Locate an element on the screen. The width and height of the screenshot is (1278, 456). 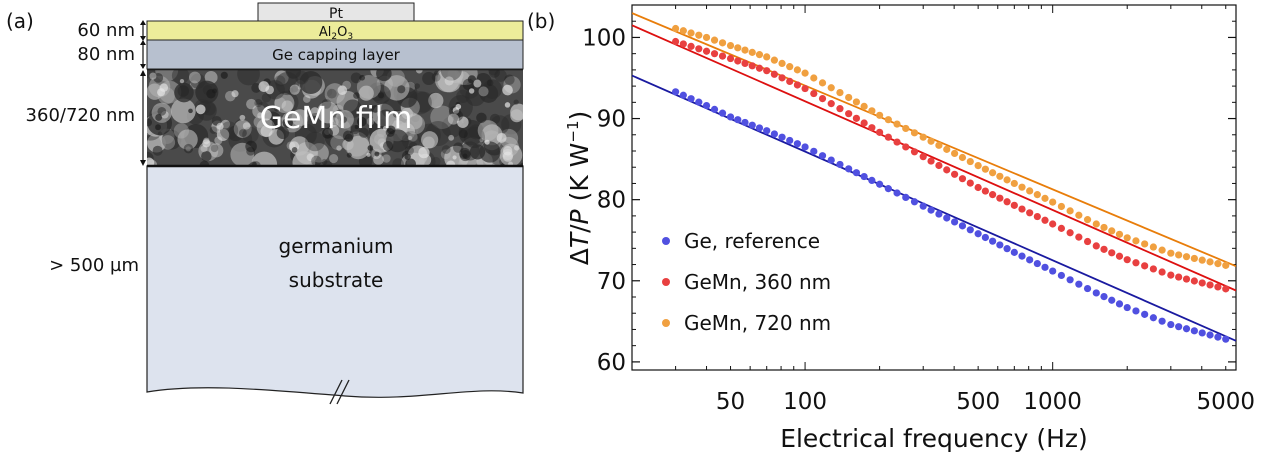
x-tick-label: 100 is located at coordinates (805, 402).